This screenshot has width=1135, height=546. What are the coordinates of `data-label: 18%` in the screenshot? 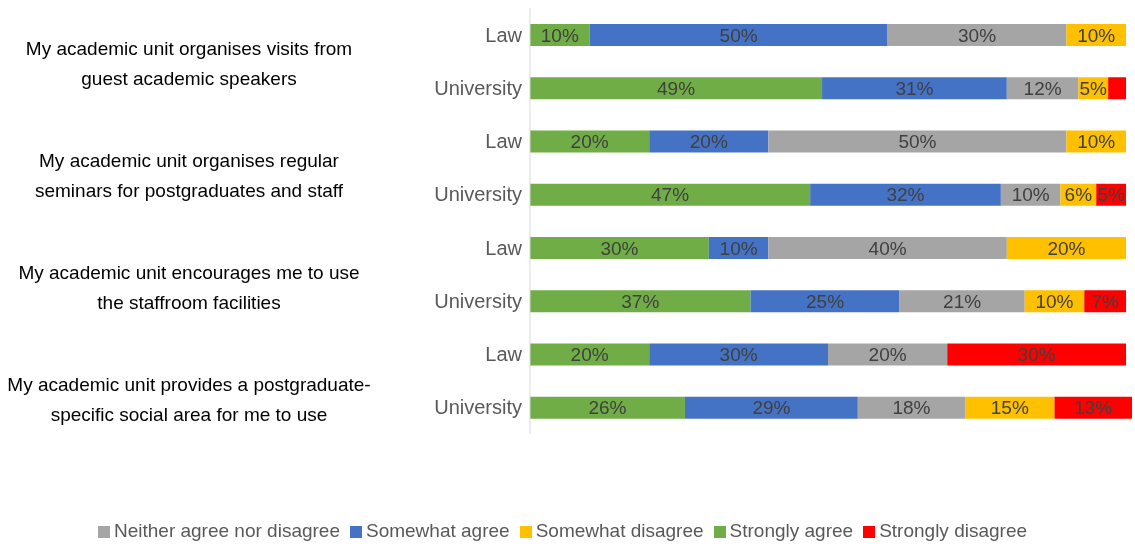 It's located at (911, 408).